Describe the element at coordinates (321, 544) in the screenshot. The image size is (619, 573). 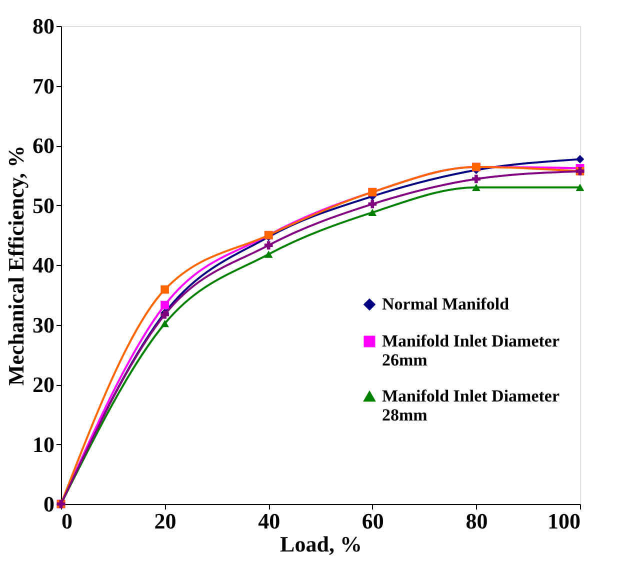
I see `x-axis-title: Load, %` at that location.